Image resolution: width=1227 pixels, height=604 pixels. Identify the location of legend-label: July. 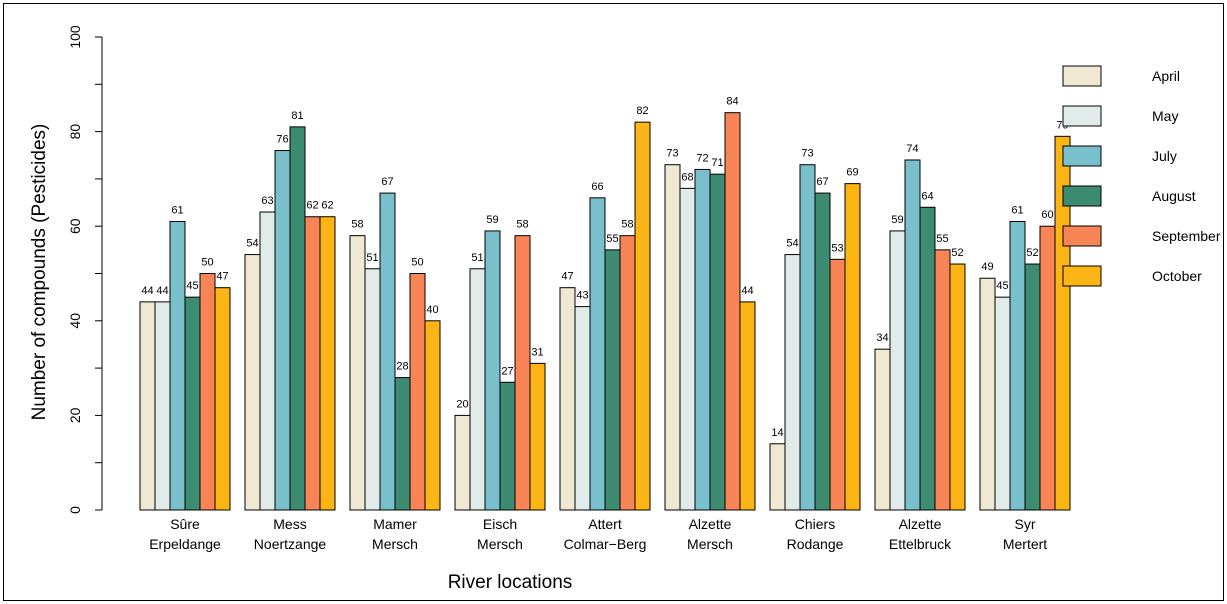
(1164, 156).